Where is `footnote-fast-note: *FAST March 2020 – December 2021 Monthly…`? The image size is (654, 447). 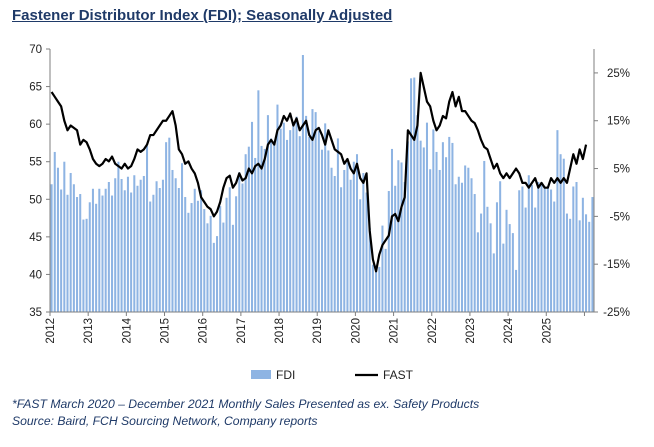
footnote-fast-note: *FAST March 2020 – December 2021 Monthly… is located at coordinates (246, 404).